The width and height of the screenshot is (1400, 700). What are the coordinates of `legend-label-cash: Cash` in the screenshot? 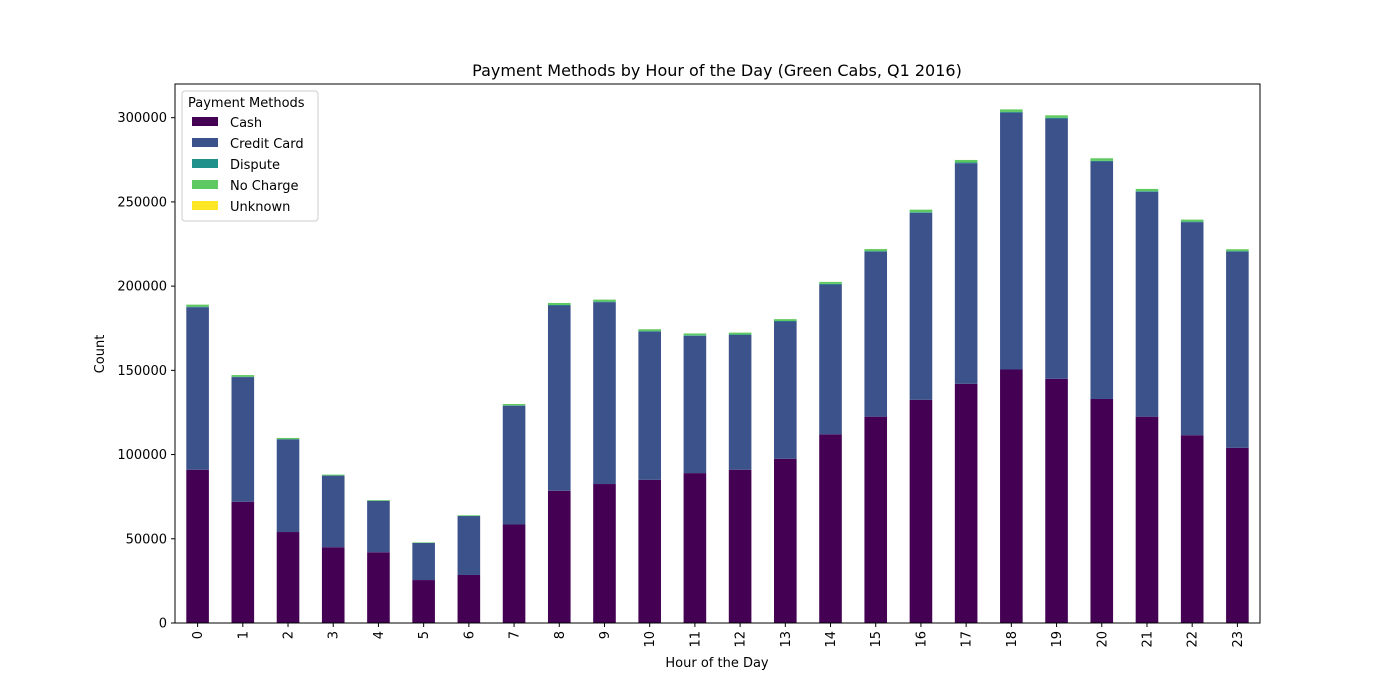 It's located at (246, 123).